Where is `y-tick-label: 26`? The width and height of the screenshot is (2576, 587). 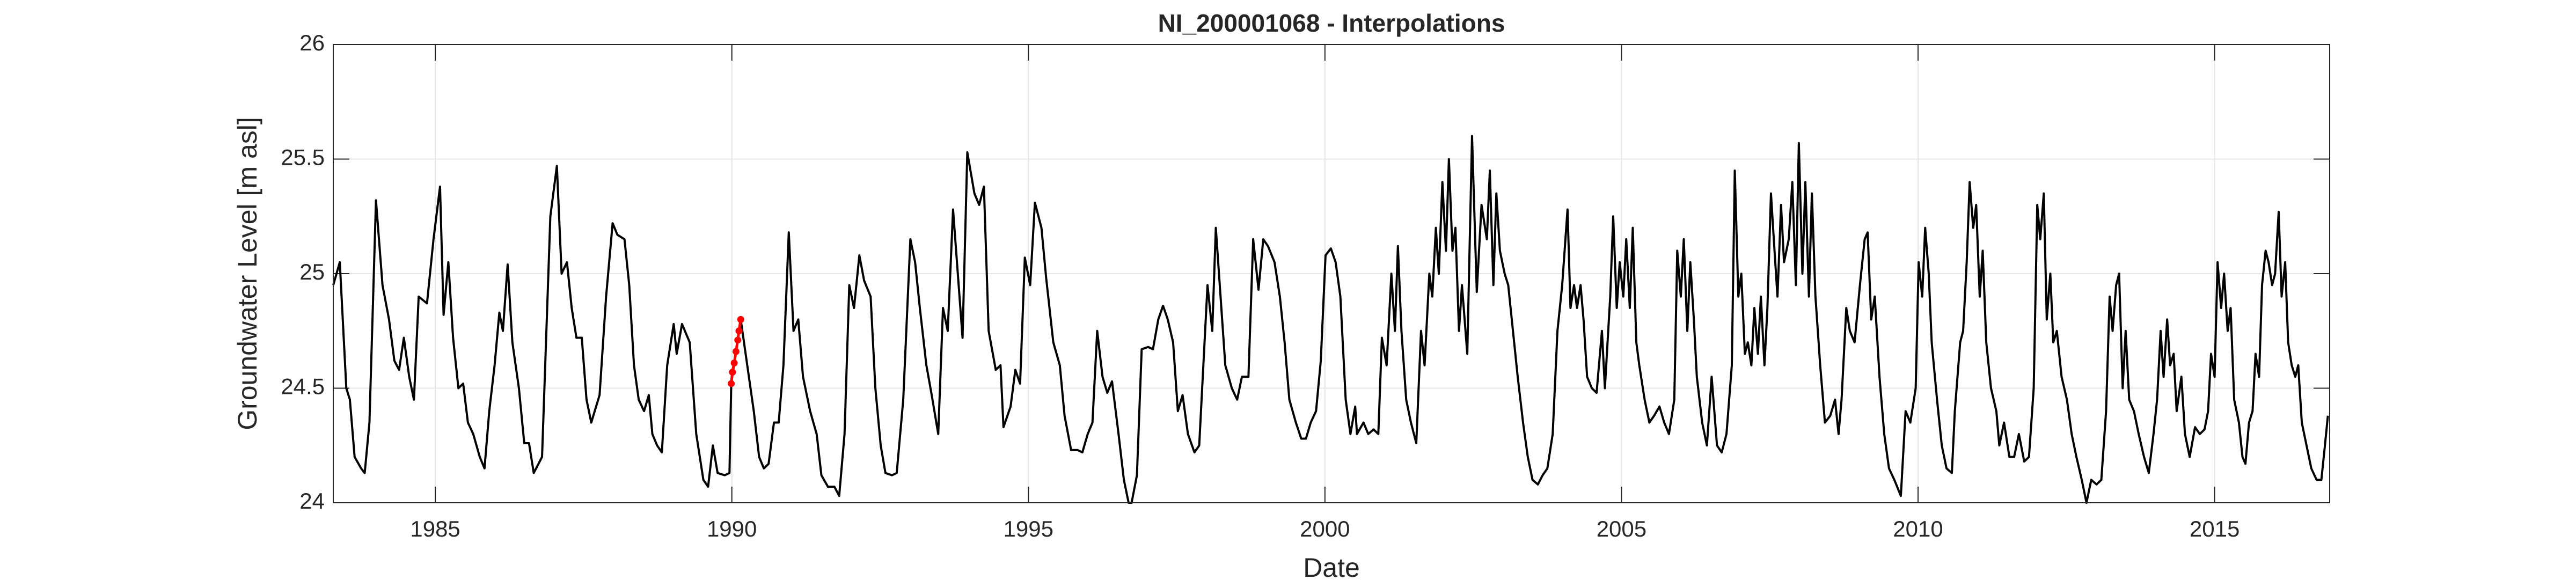
y-tick-label: 26 is located at coordinates (312, 42).